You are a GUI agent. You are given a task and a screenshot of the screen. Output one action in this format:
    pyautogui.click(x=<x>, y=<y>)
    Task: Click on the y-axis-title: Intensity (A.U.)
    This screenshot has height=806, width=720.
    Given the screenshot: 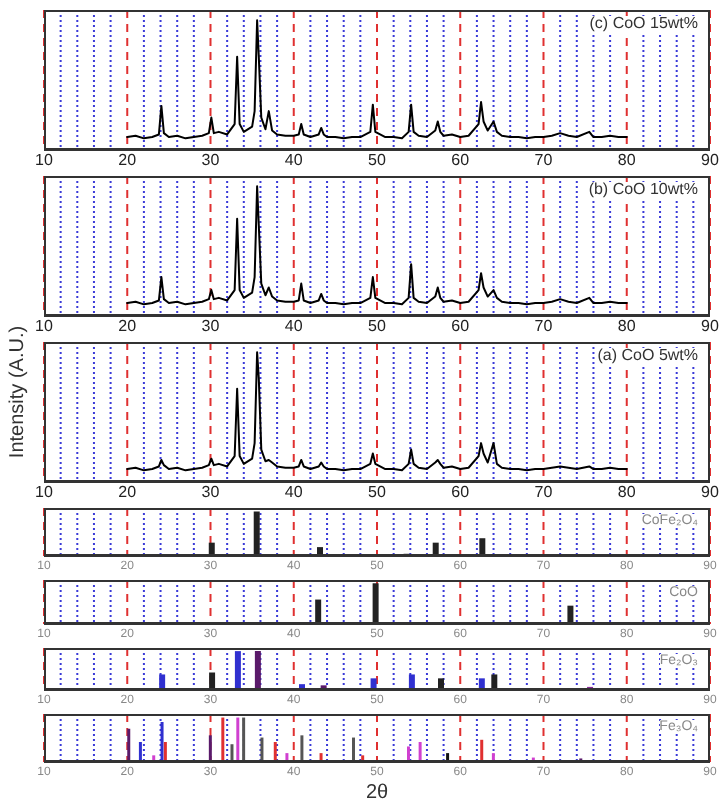 What is the action you would take?
    pyautogui.click(x=18, y=392)
    